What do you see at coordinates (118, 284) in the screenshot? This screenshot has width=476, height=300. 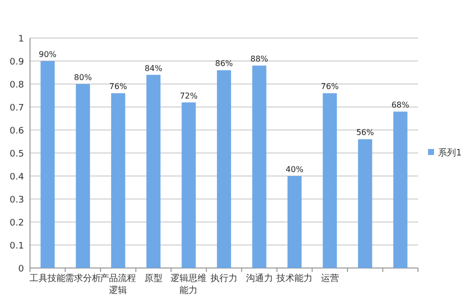 I see `x-tick-label: 产品流程逻辑` at bounding box center [118, 284].